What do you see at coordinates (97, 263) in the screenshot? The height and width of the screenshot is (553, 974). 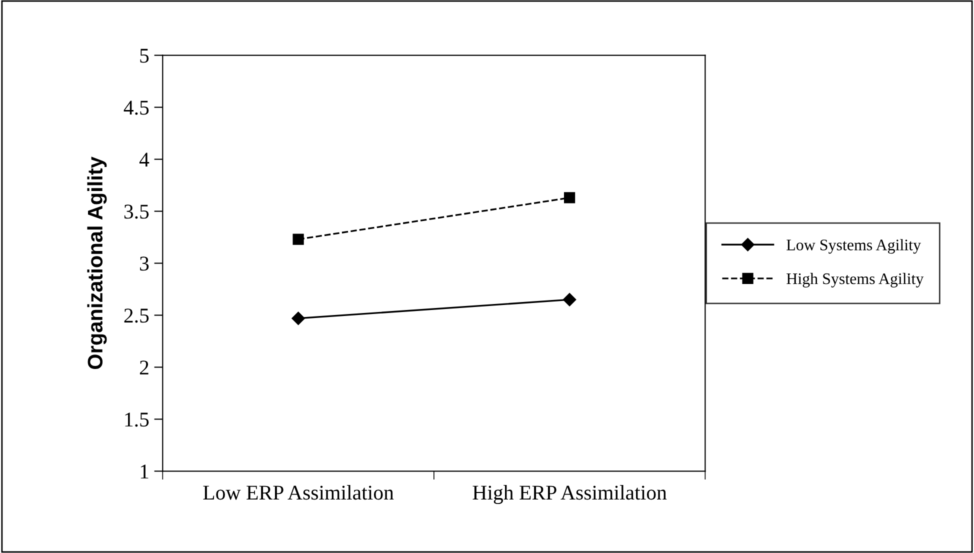 I see `y-axis-title: Organizational Agility` at bounding box center [97, 263].